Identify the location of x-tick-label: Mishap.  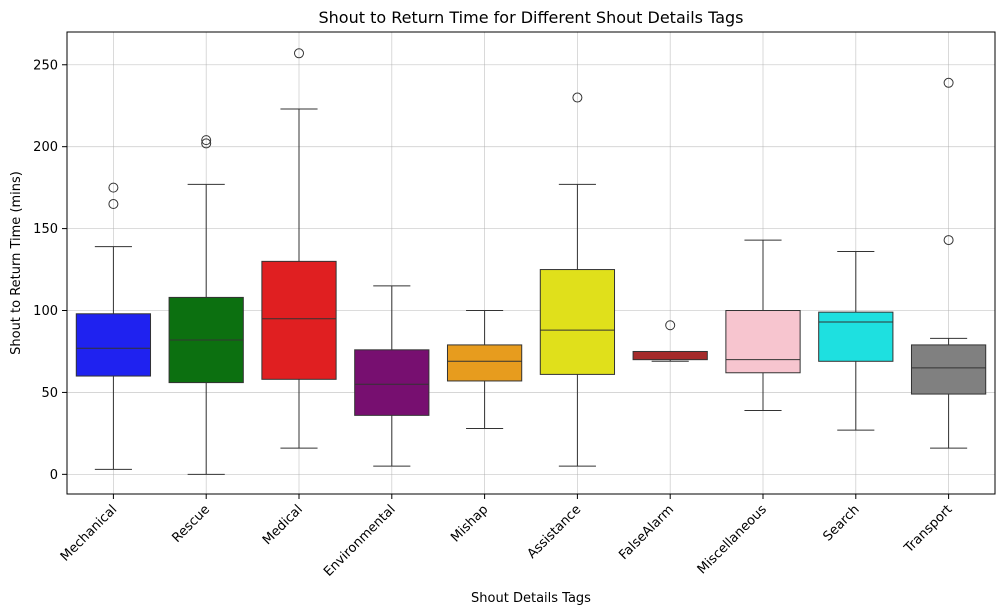
(469, 523).